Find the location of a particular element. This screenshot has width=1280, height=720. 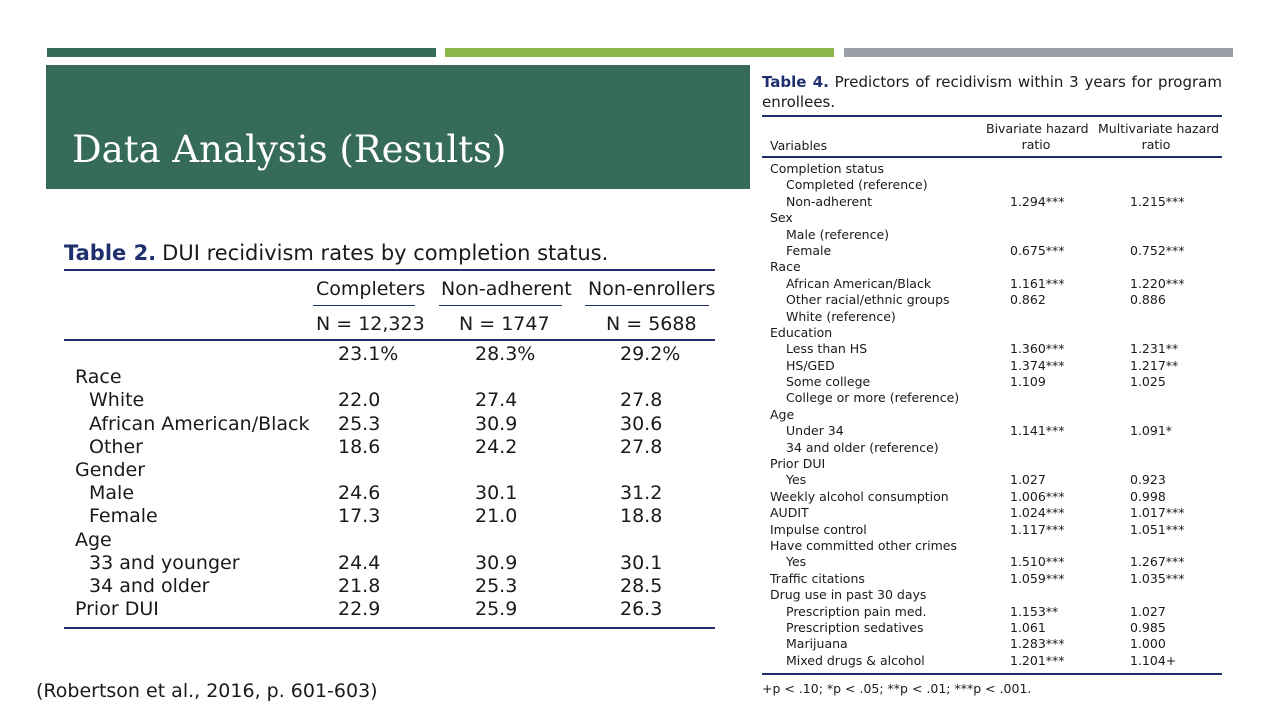

cell-value: 18.8 is located at coordinates (641, 516).